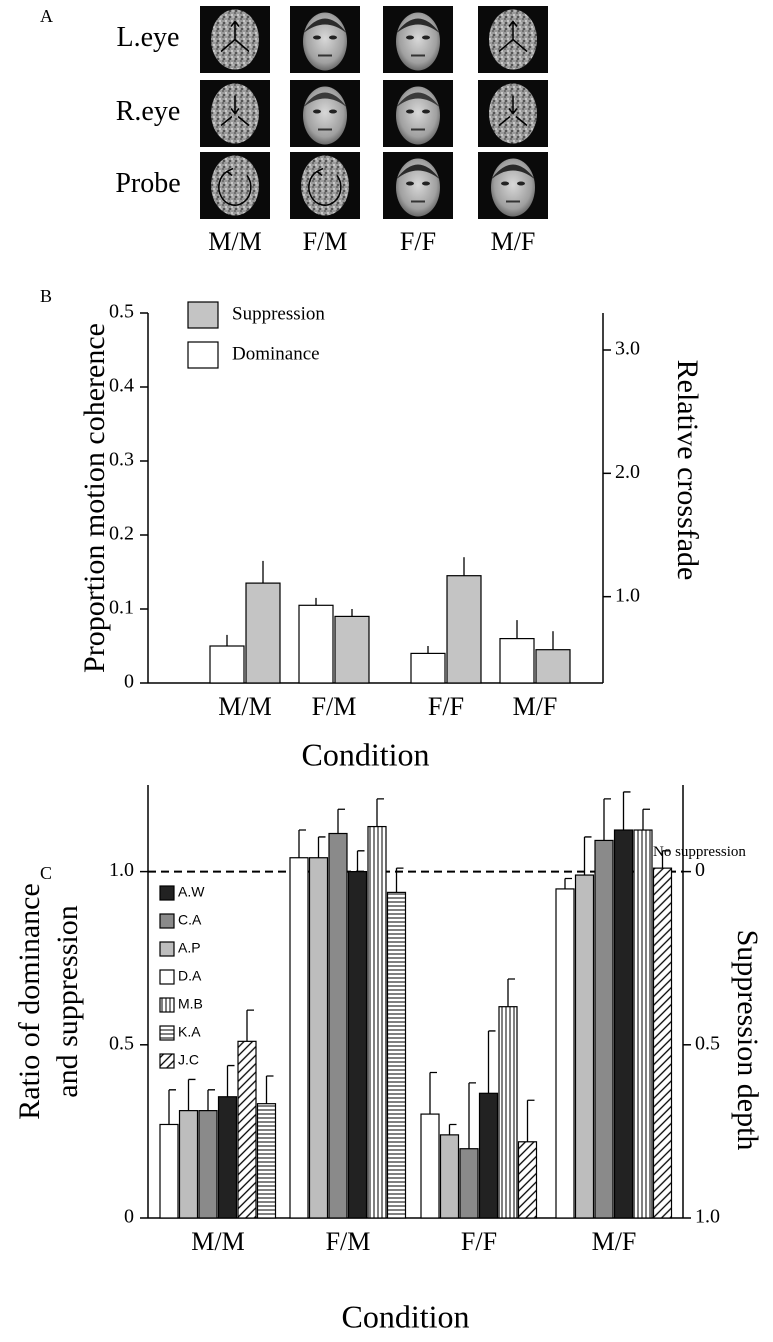 The image size is (773, 1342). I want to click on x-axis-label: Condition, so click(405, 1316).